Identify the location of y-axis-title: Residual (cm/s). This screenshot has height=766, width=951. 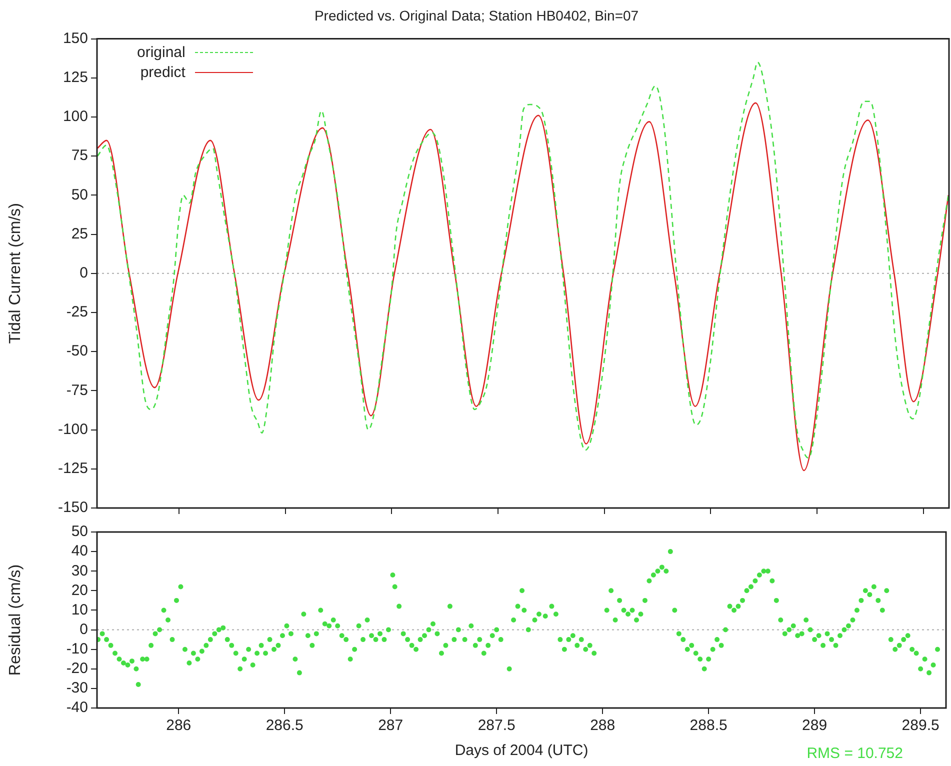
(15, 620).